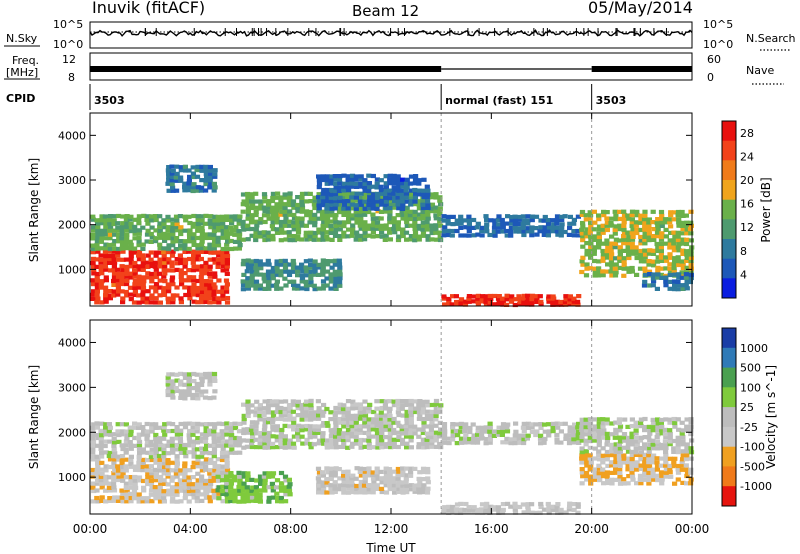  Describe the element at coordinates (611, 100) in the screenshot. I see `cpid-segment-label: 3503` at that location.